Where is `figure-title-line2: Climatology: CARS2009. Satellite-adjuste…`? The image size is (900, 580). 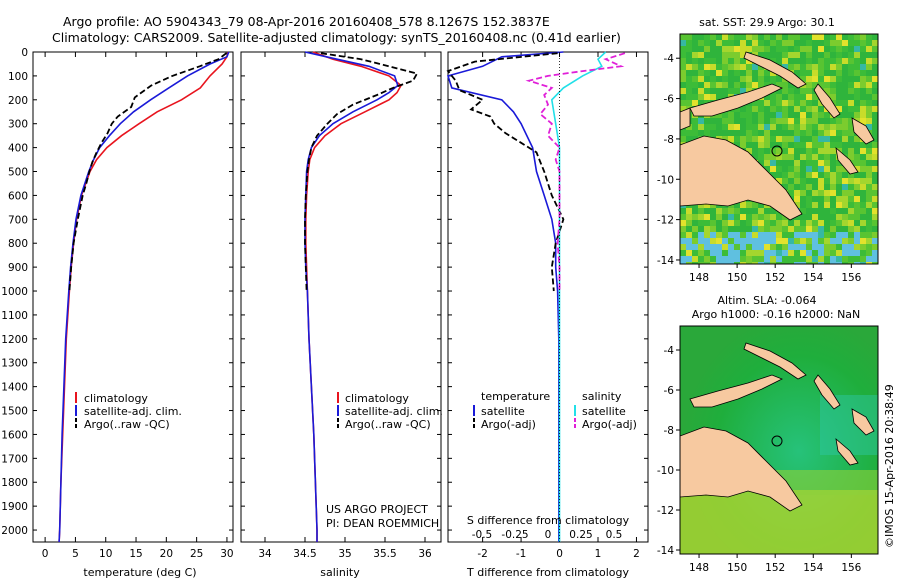 figure-title-line2: Climatology: CARS2009. Satellite-adjuste… is located at coordinates (336, 37).